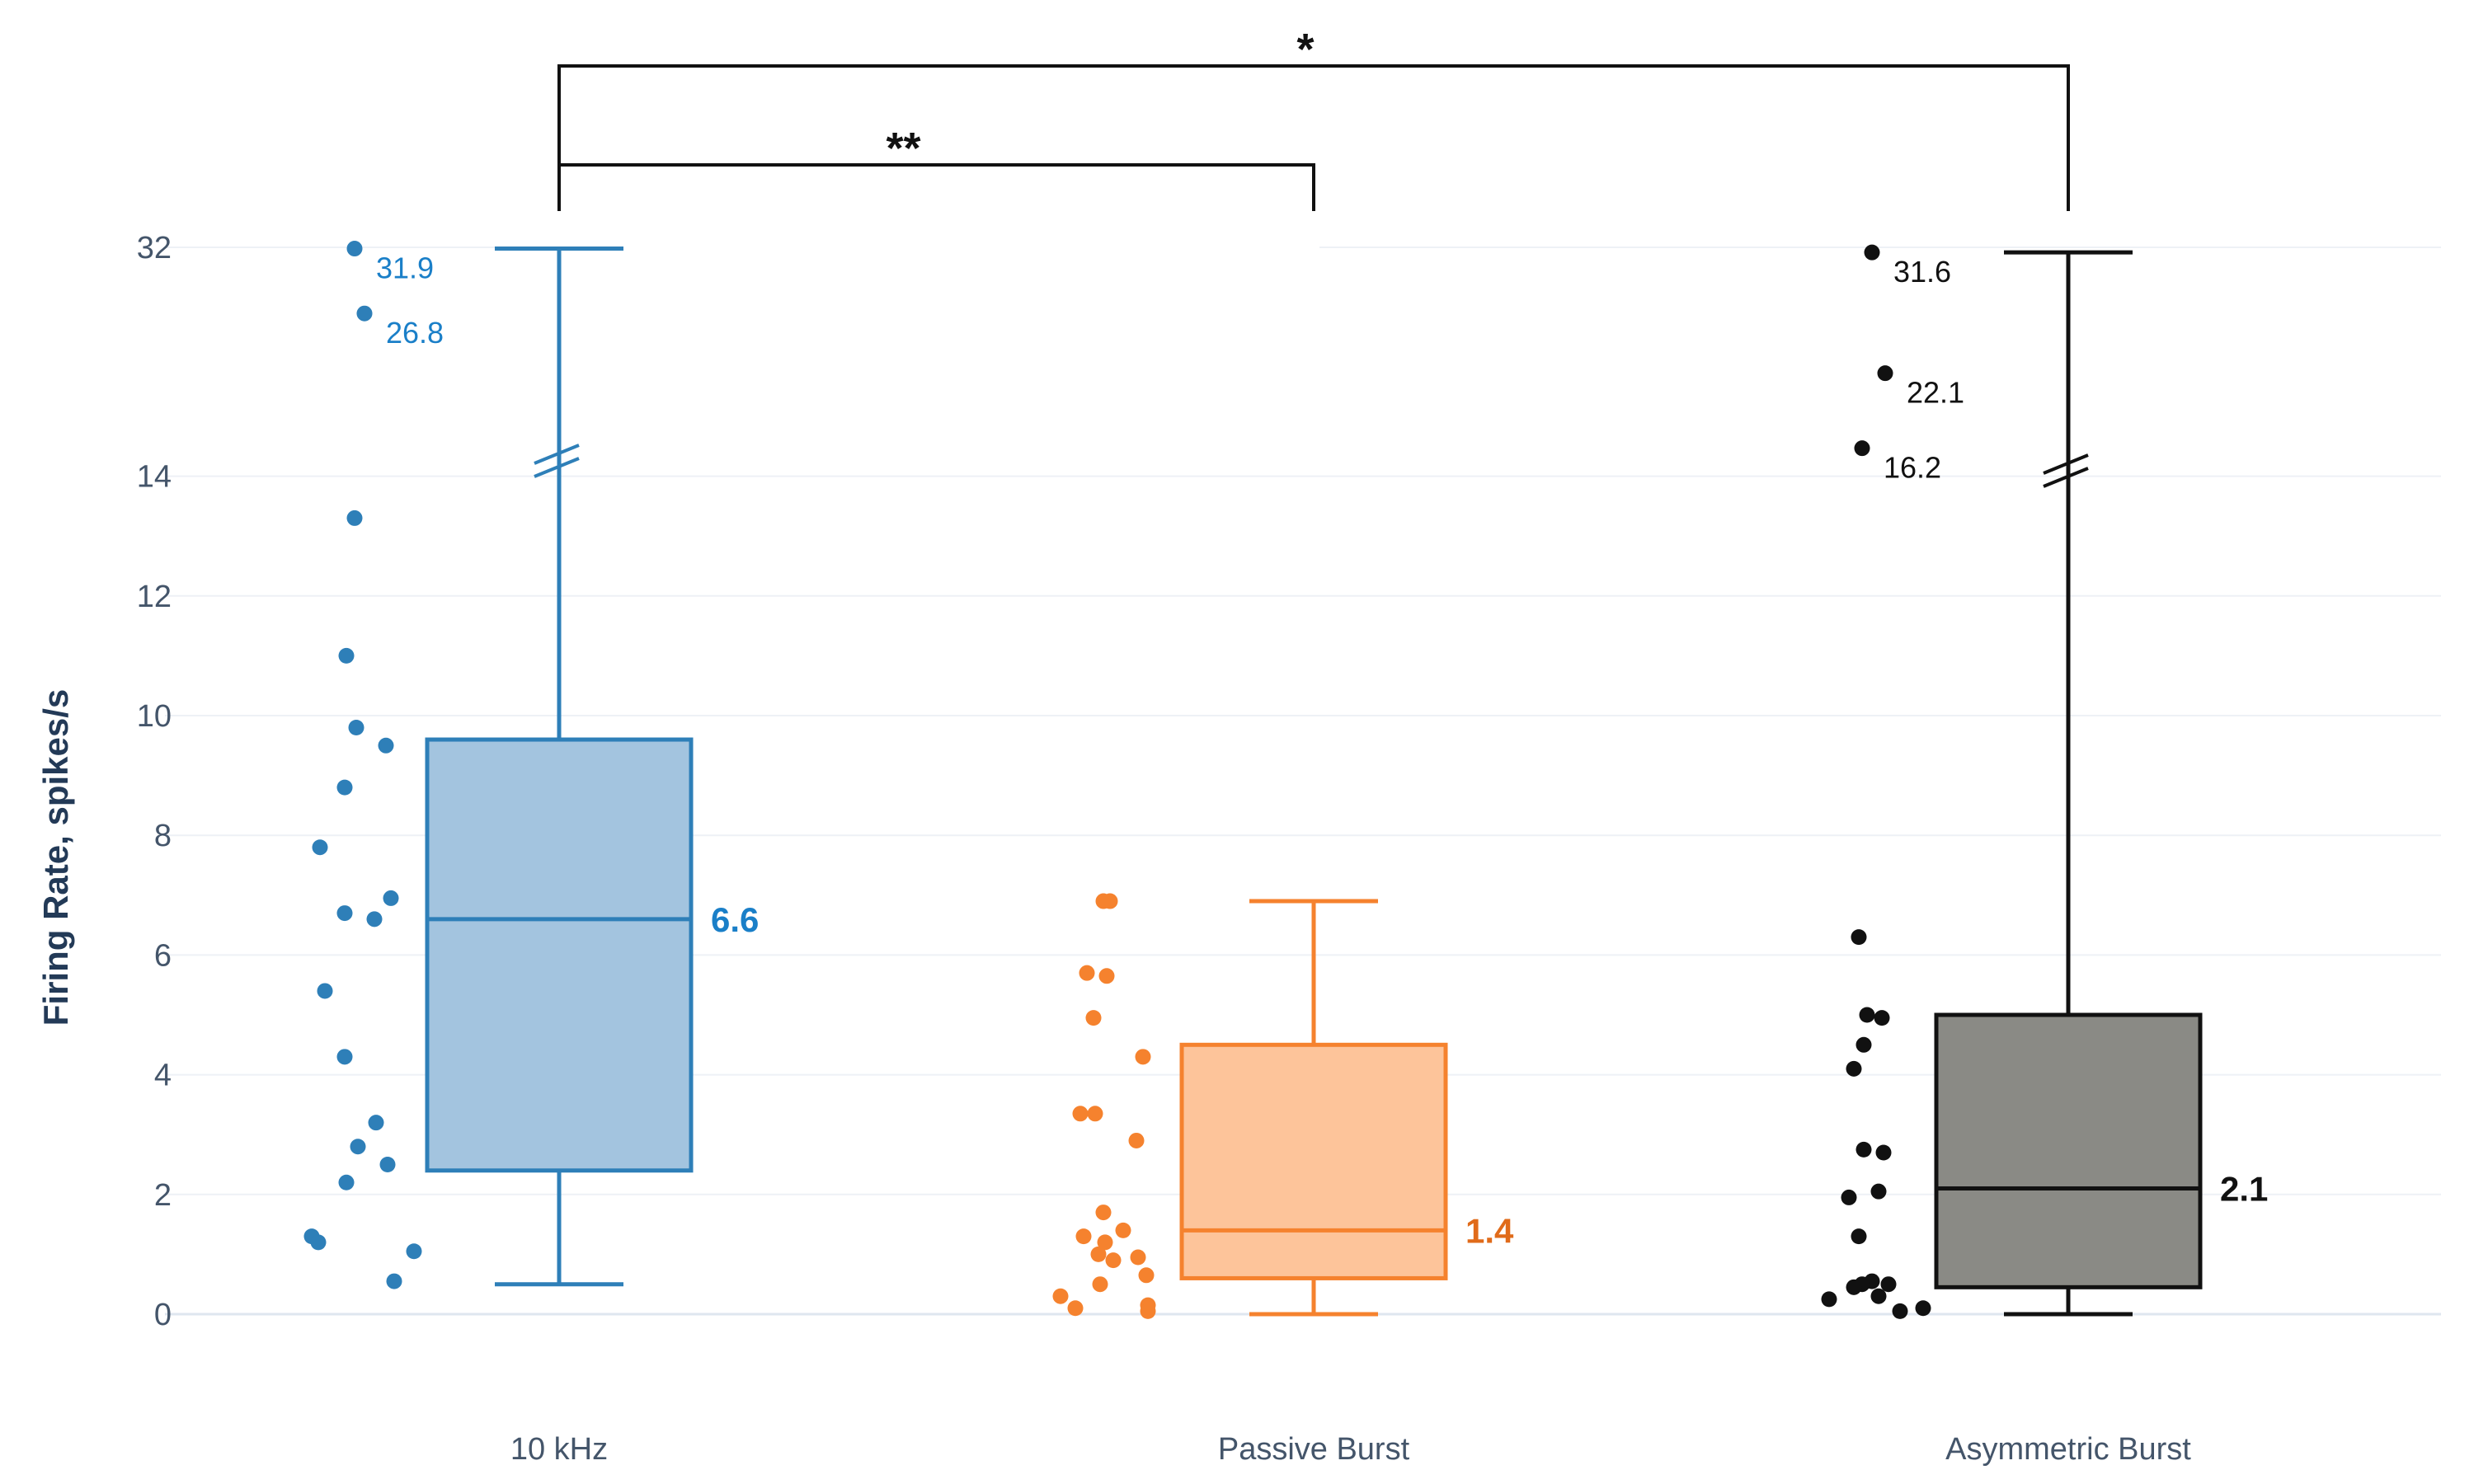 This screenshot has height=1484, width=2474. What do you see at coordinates (2244, 1189) in the screenshot?
I see `median-value-label: 2.1` at bounding box center [2244, 1189].